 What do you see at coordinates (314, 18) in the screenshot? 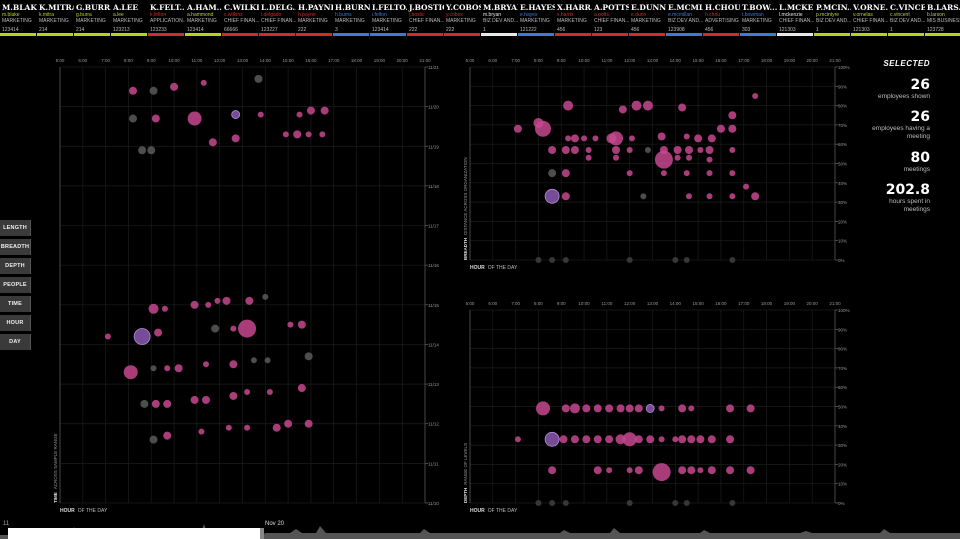
I see `employee-column: H.PAYNE h.payne MARKETING 222` at bounding box center [314, 18].